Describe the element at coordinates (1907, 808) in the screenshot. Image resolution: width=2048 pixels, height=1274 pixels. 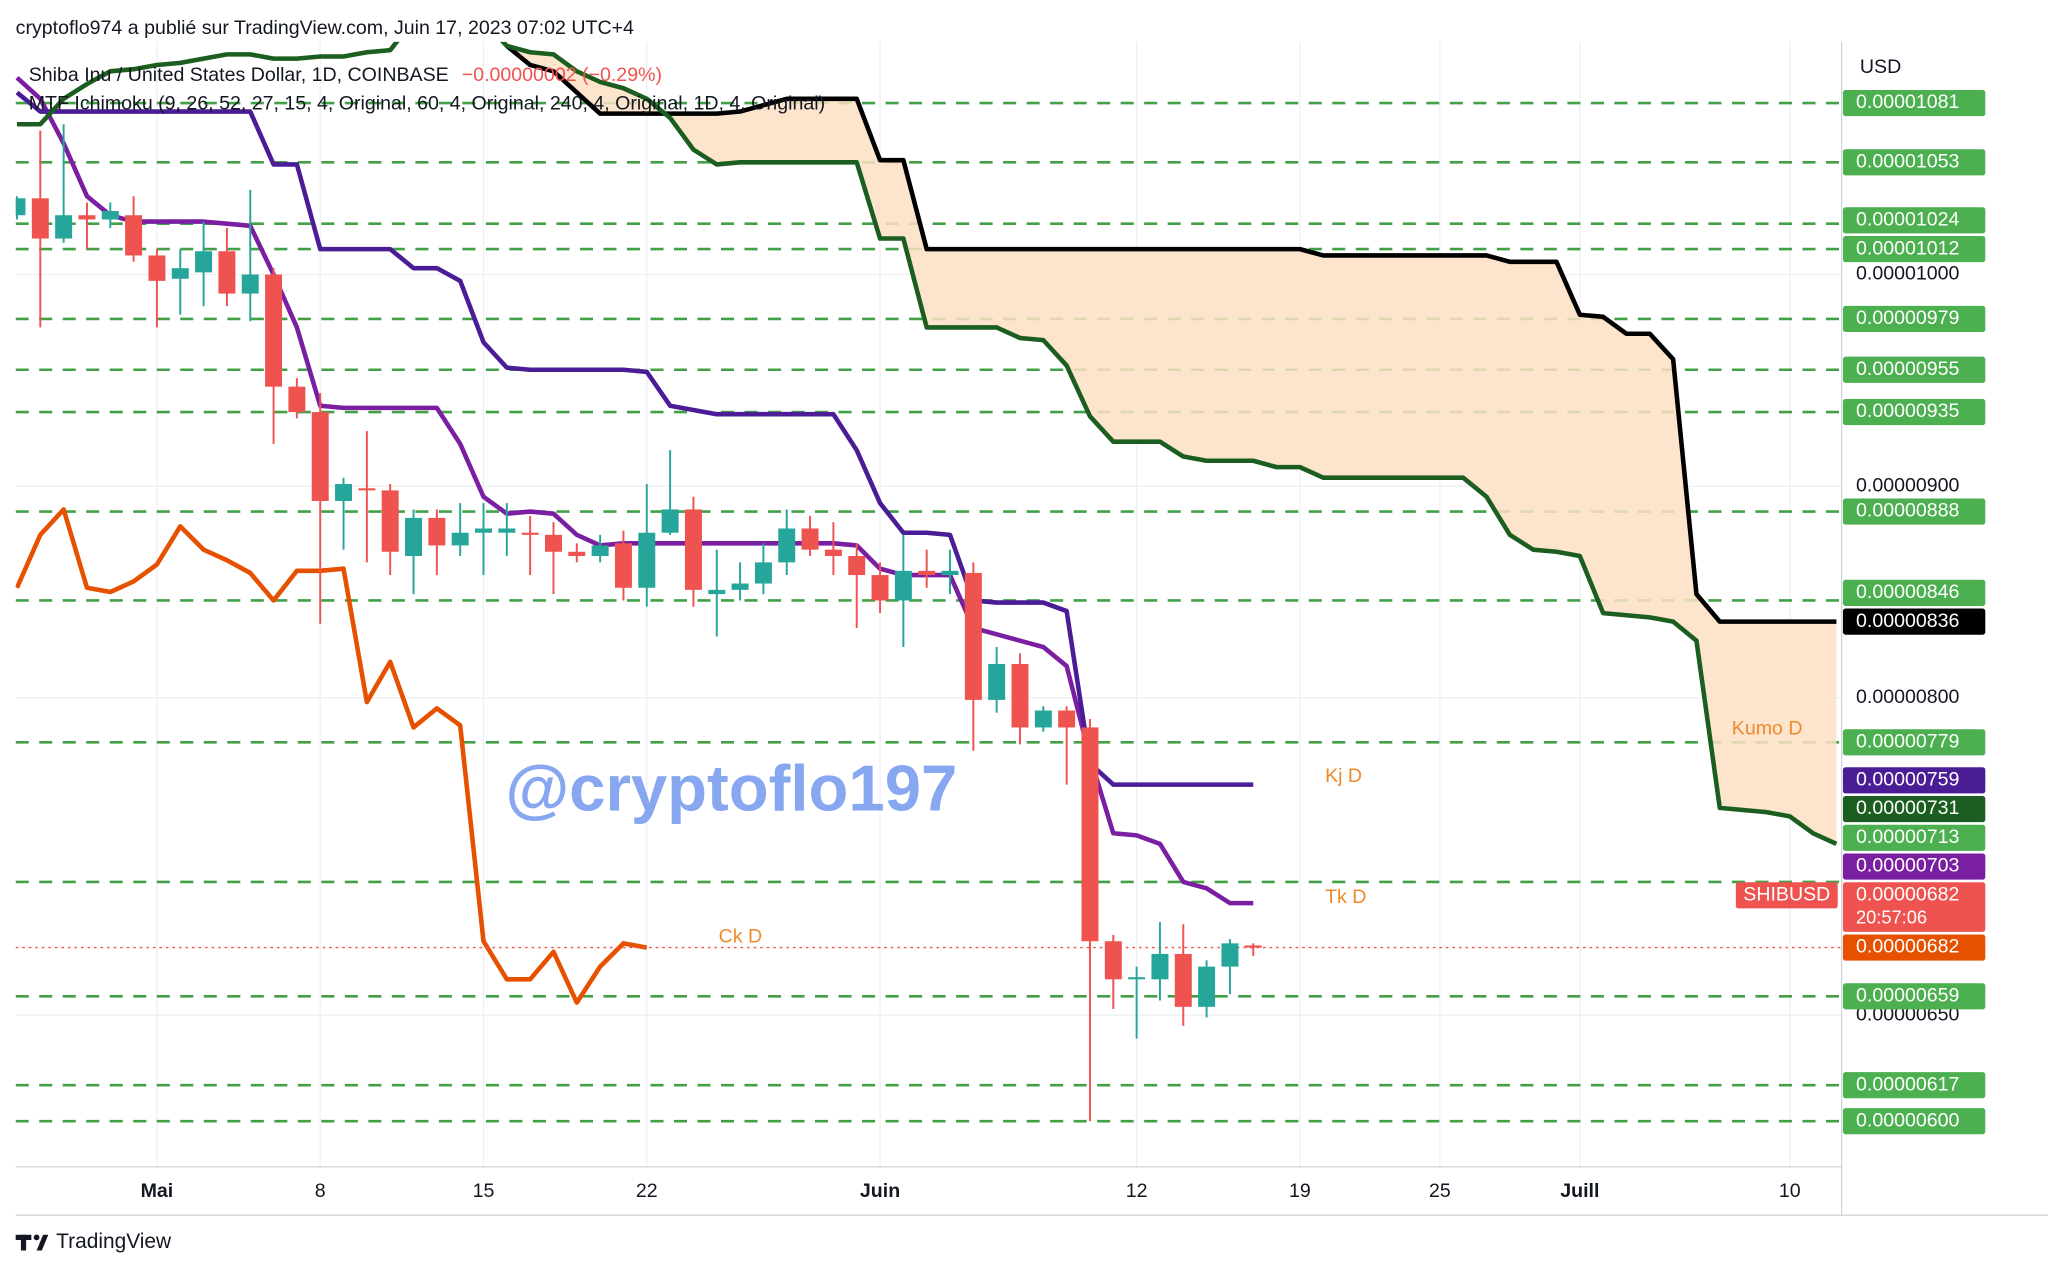
I see `price-badge-label: 0.00000731` at that location.